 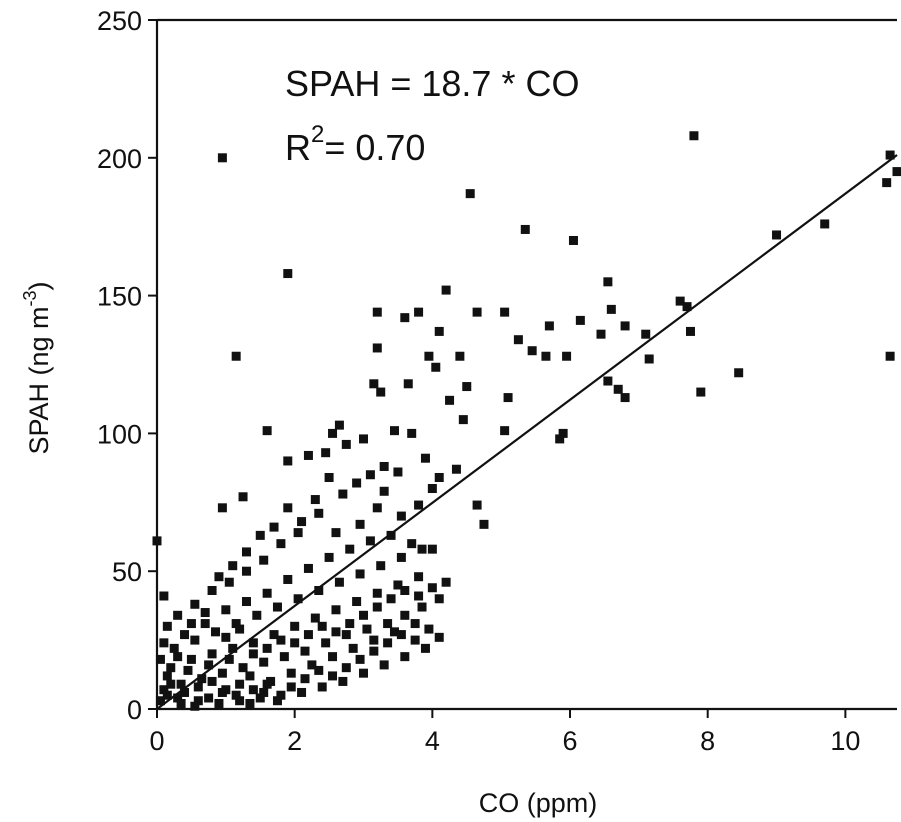 I want to click on y-axis-label: SPAH (ng m-3), so click(x=37, y=367).